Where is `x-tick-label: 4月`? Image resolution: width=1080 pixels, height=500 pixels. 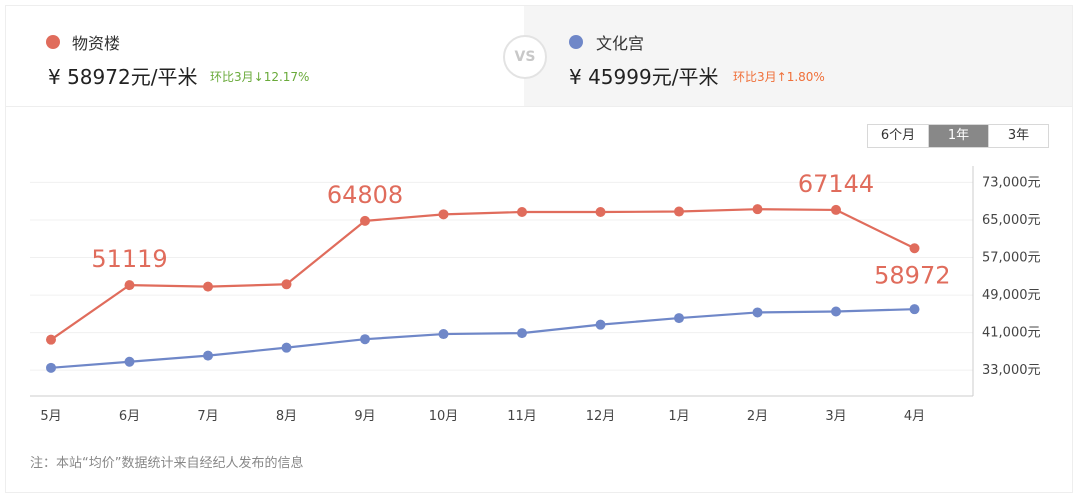
x-tick-label: 4月 is located at coordinates (914, 416).